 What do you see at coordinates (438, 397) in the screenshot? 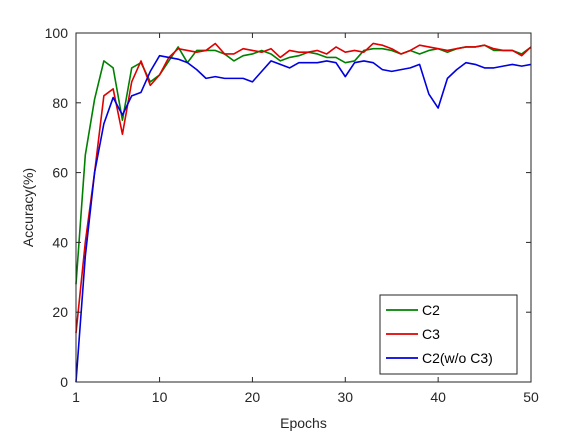
I see `x-tick-label: 40` at bounding box center [438, 397].